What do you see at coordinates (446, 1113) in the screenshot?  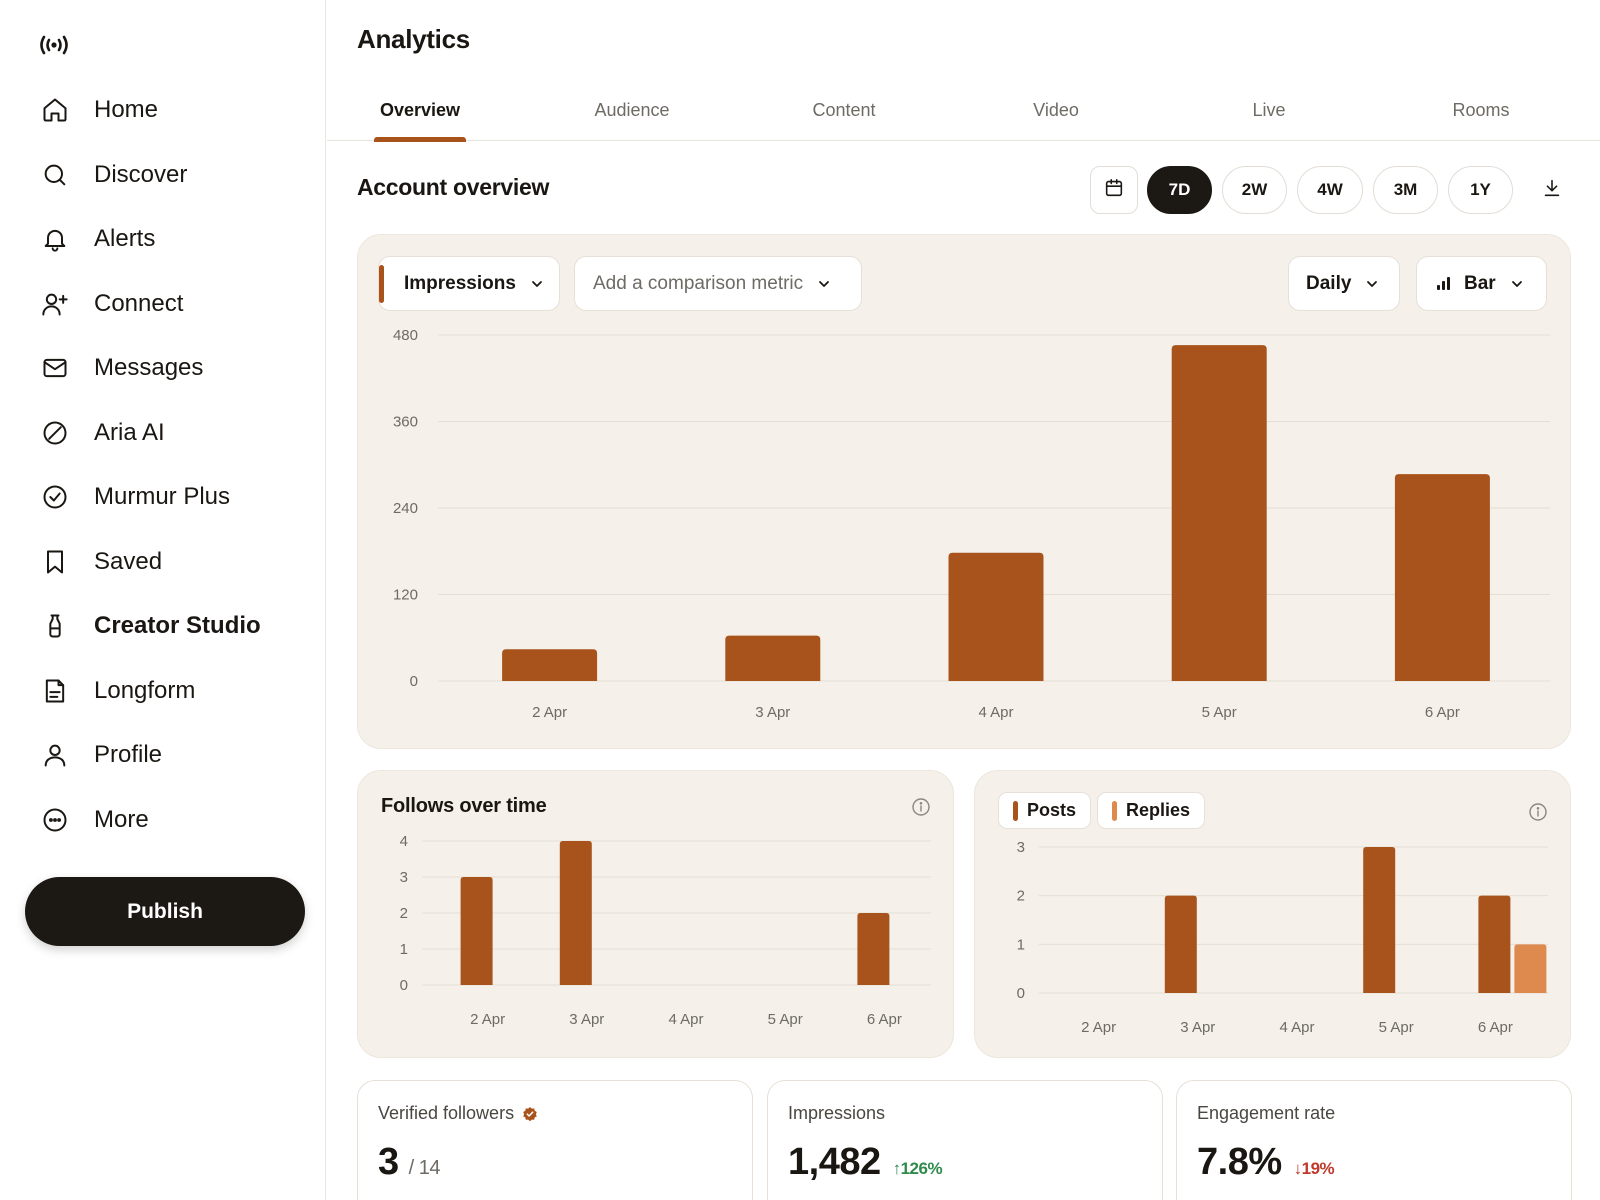 I see `stat-label: Verified followers` at bounding box center [446, 1113].